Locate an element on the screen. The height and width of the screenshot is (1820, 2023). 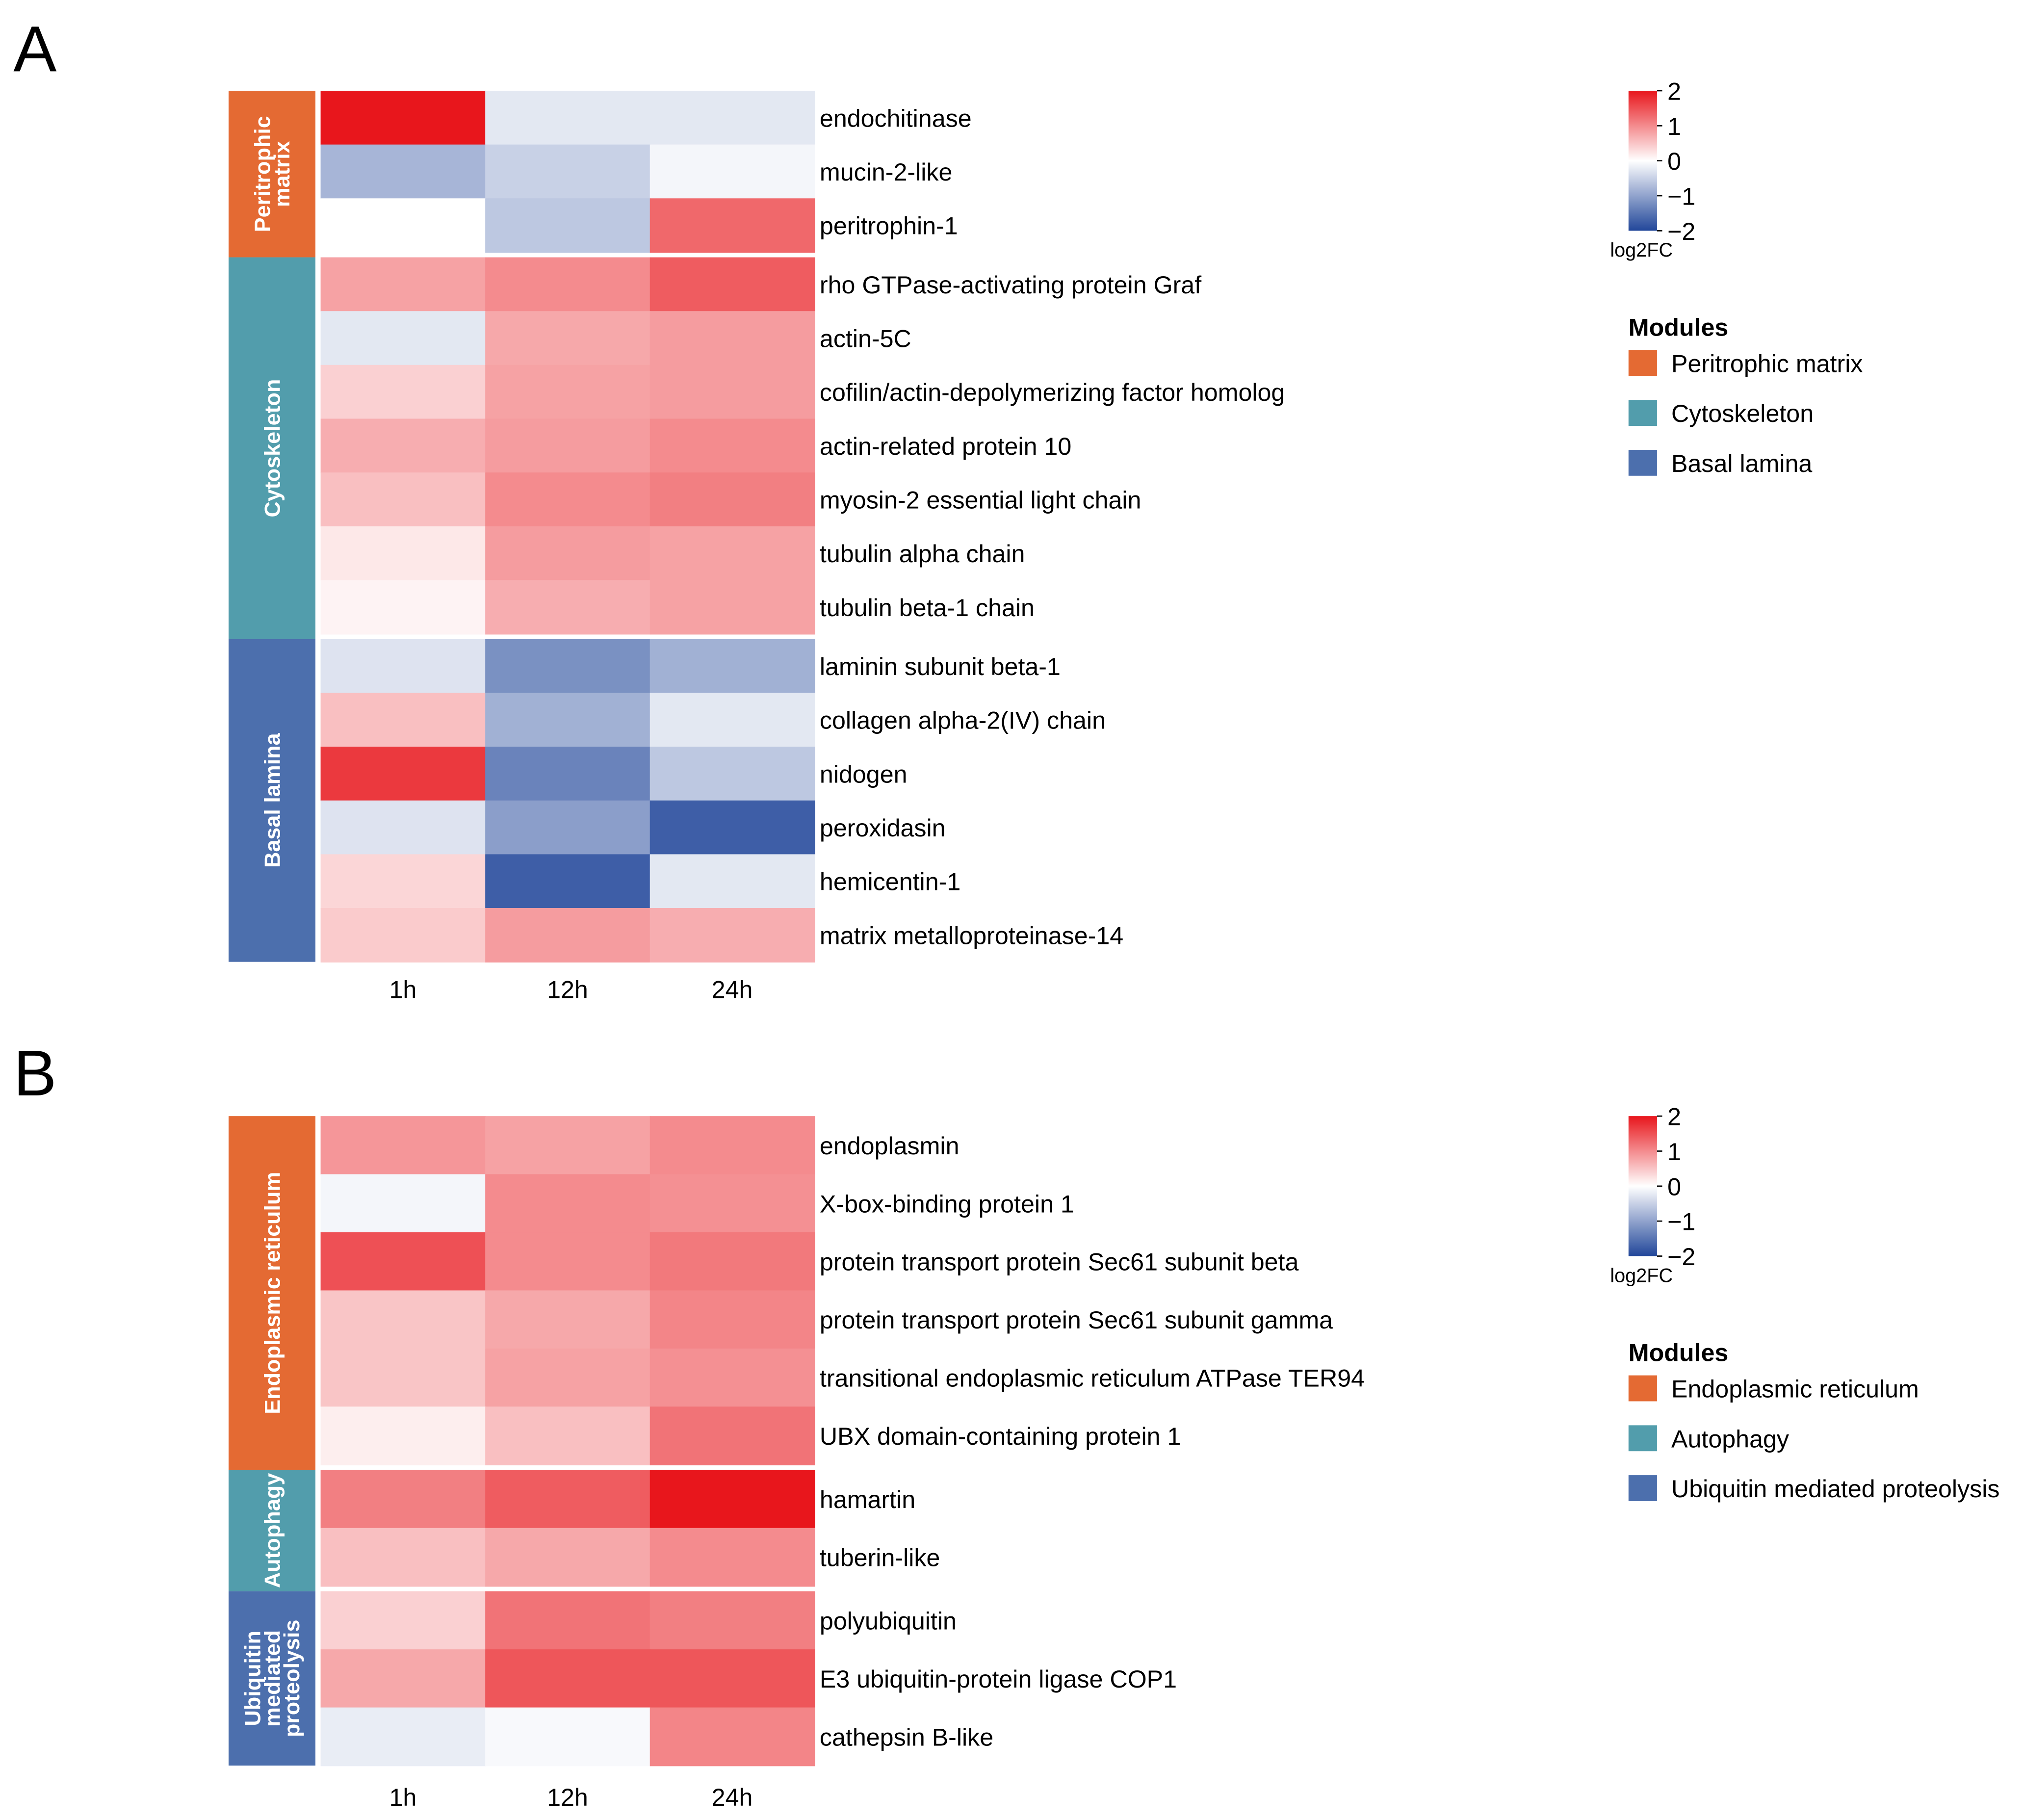
gene-label: X-box-binding protein 1 is located at coordinates (947, 1204).